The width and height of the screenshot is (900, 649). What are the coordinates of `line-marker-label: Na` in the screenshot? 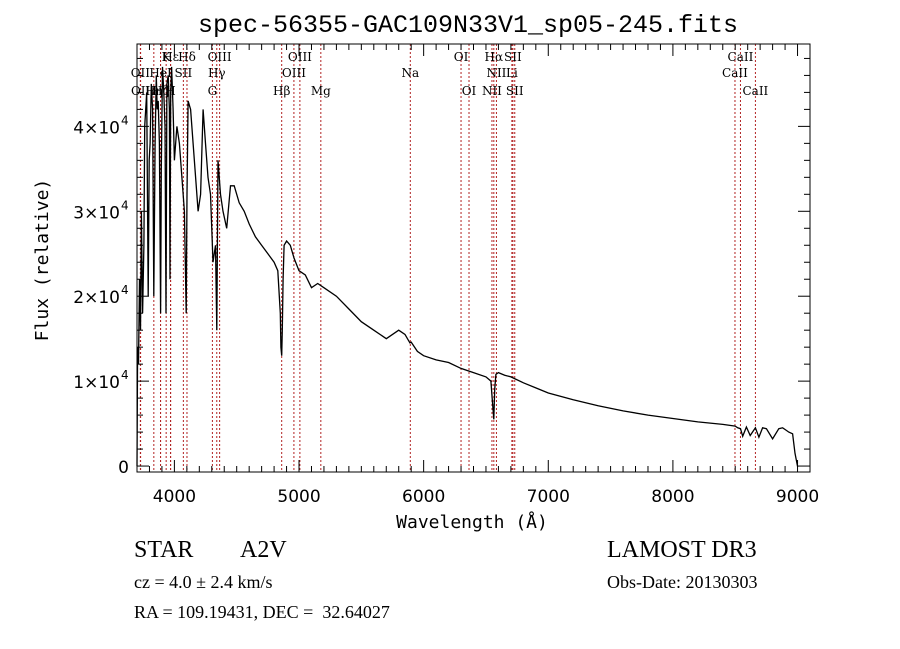 It's located at (410, 73).